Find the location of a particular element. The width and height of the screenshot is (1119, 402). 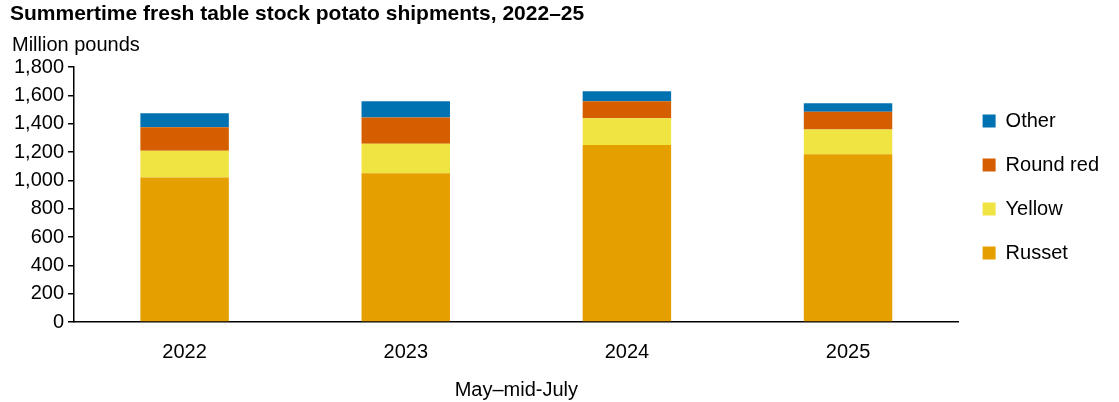

y-tick-label: 800 is located at coordinates (47, 207).